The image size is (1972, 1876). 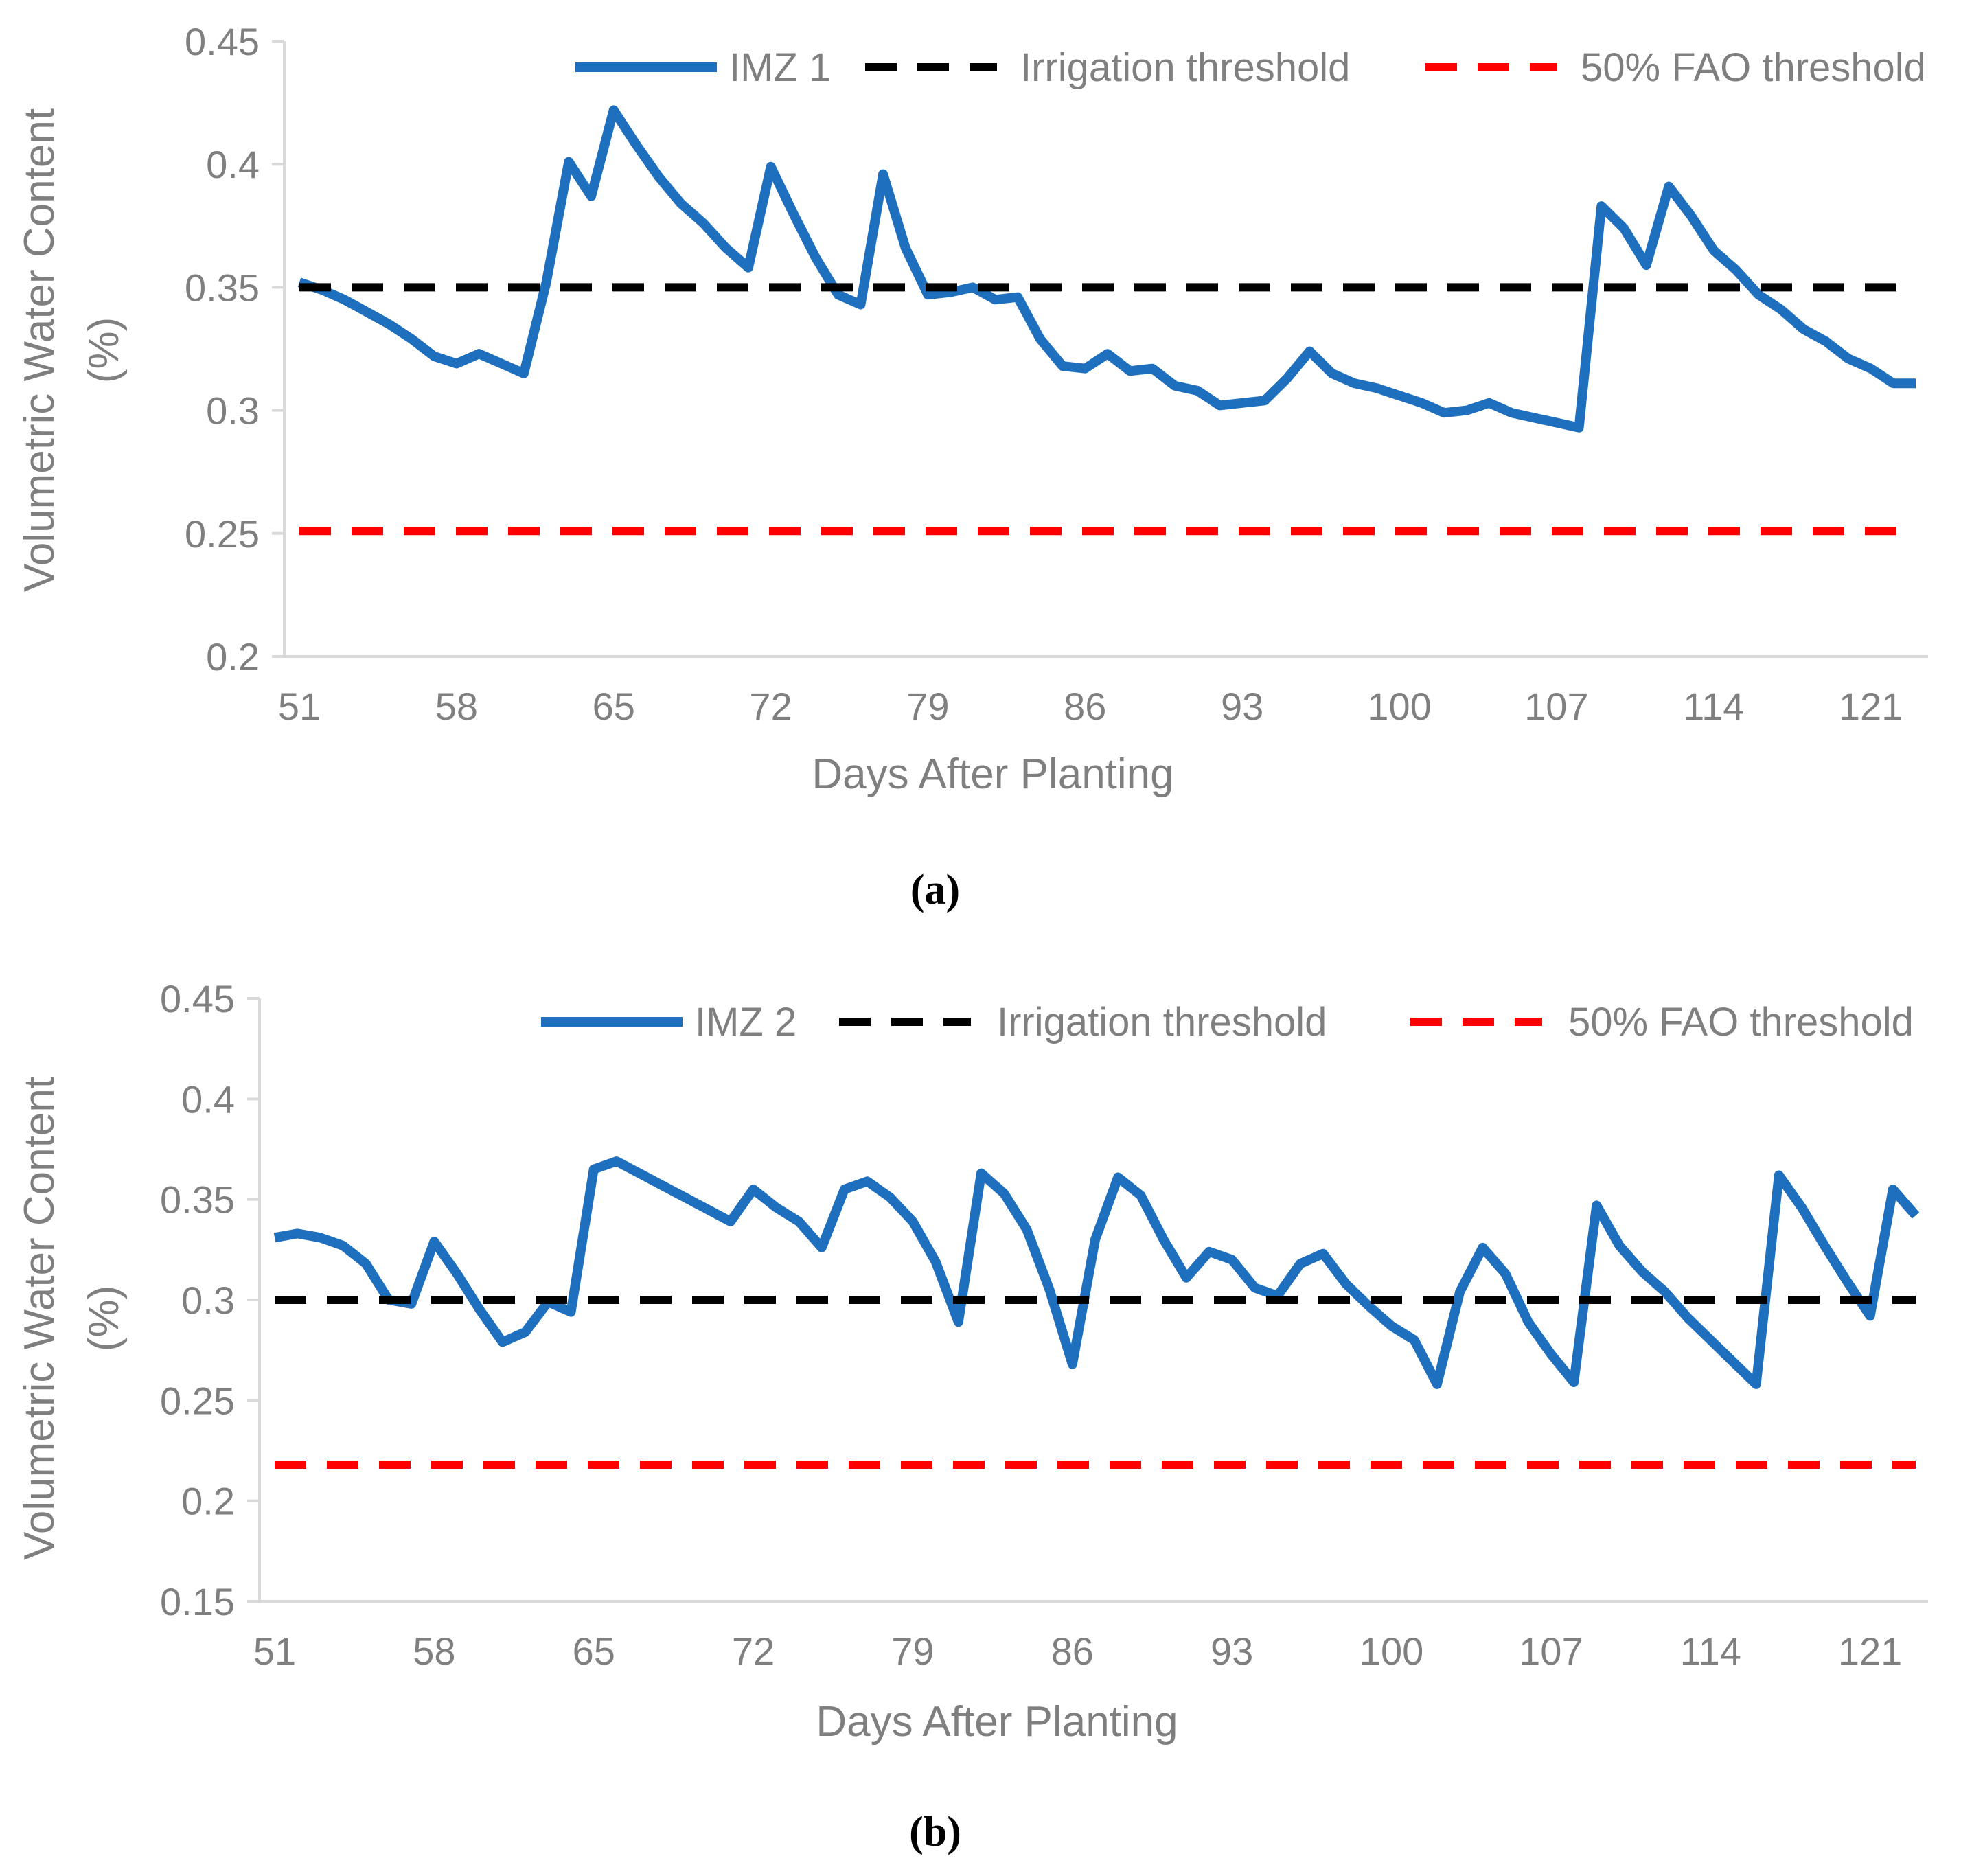 I want to click on legend-label-imz1: IMZ 1, so click(x=780, y=67).